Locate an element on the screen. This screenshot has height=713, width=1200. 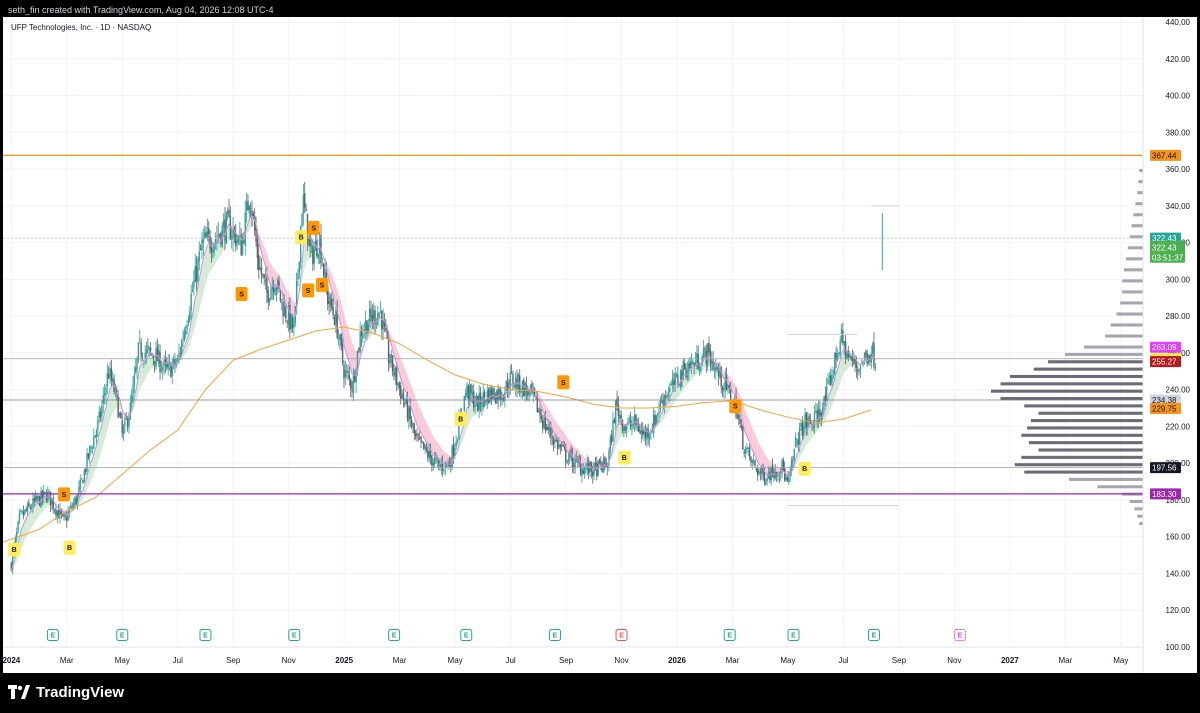
volume-profile is located at coordinates (1067, 347).